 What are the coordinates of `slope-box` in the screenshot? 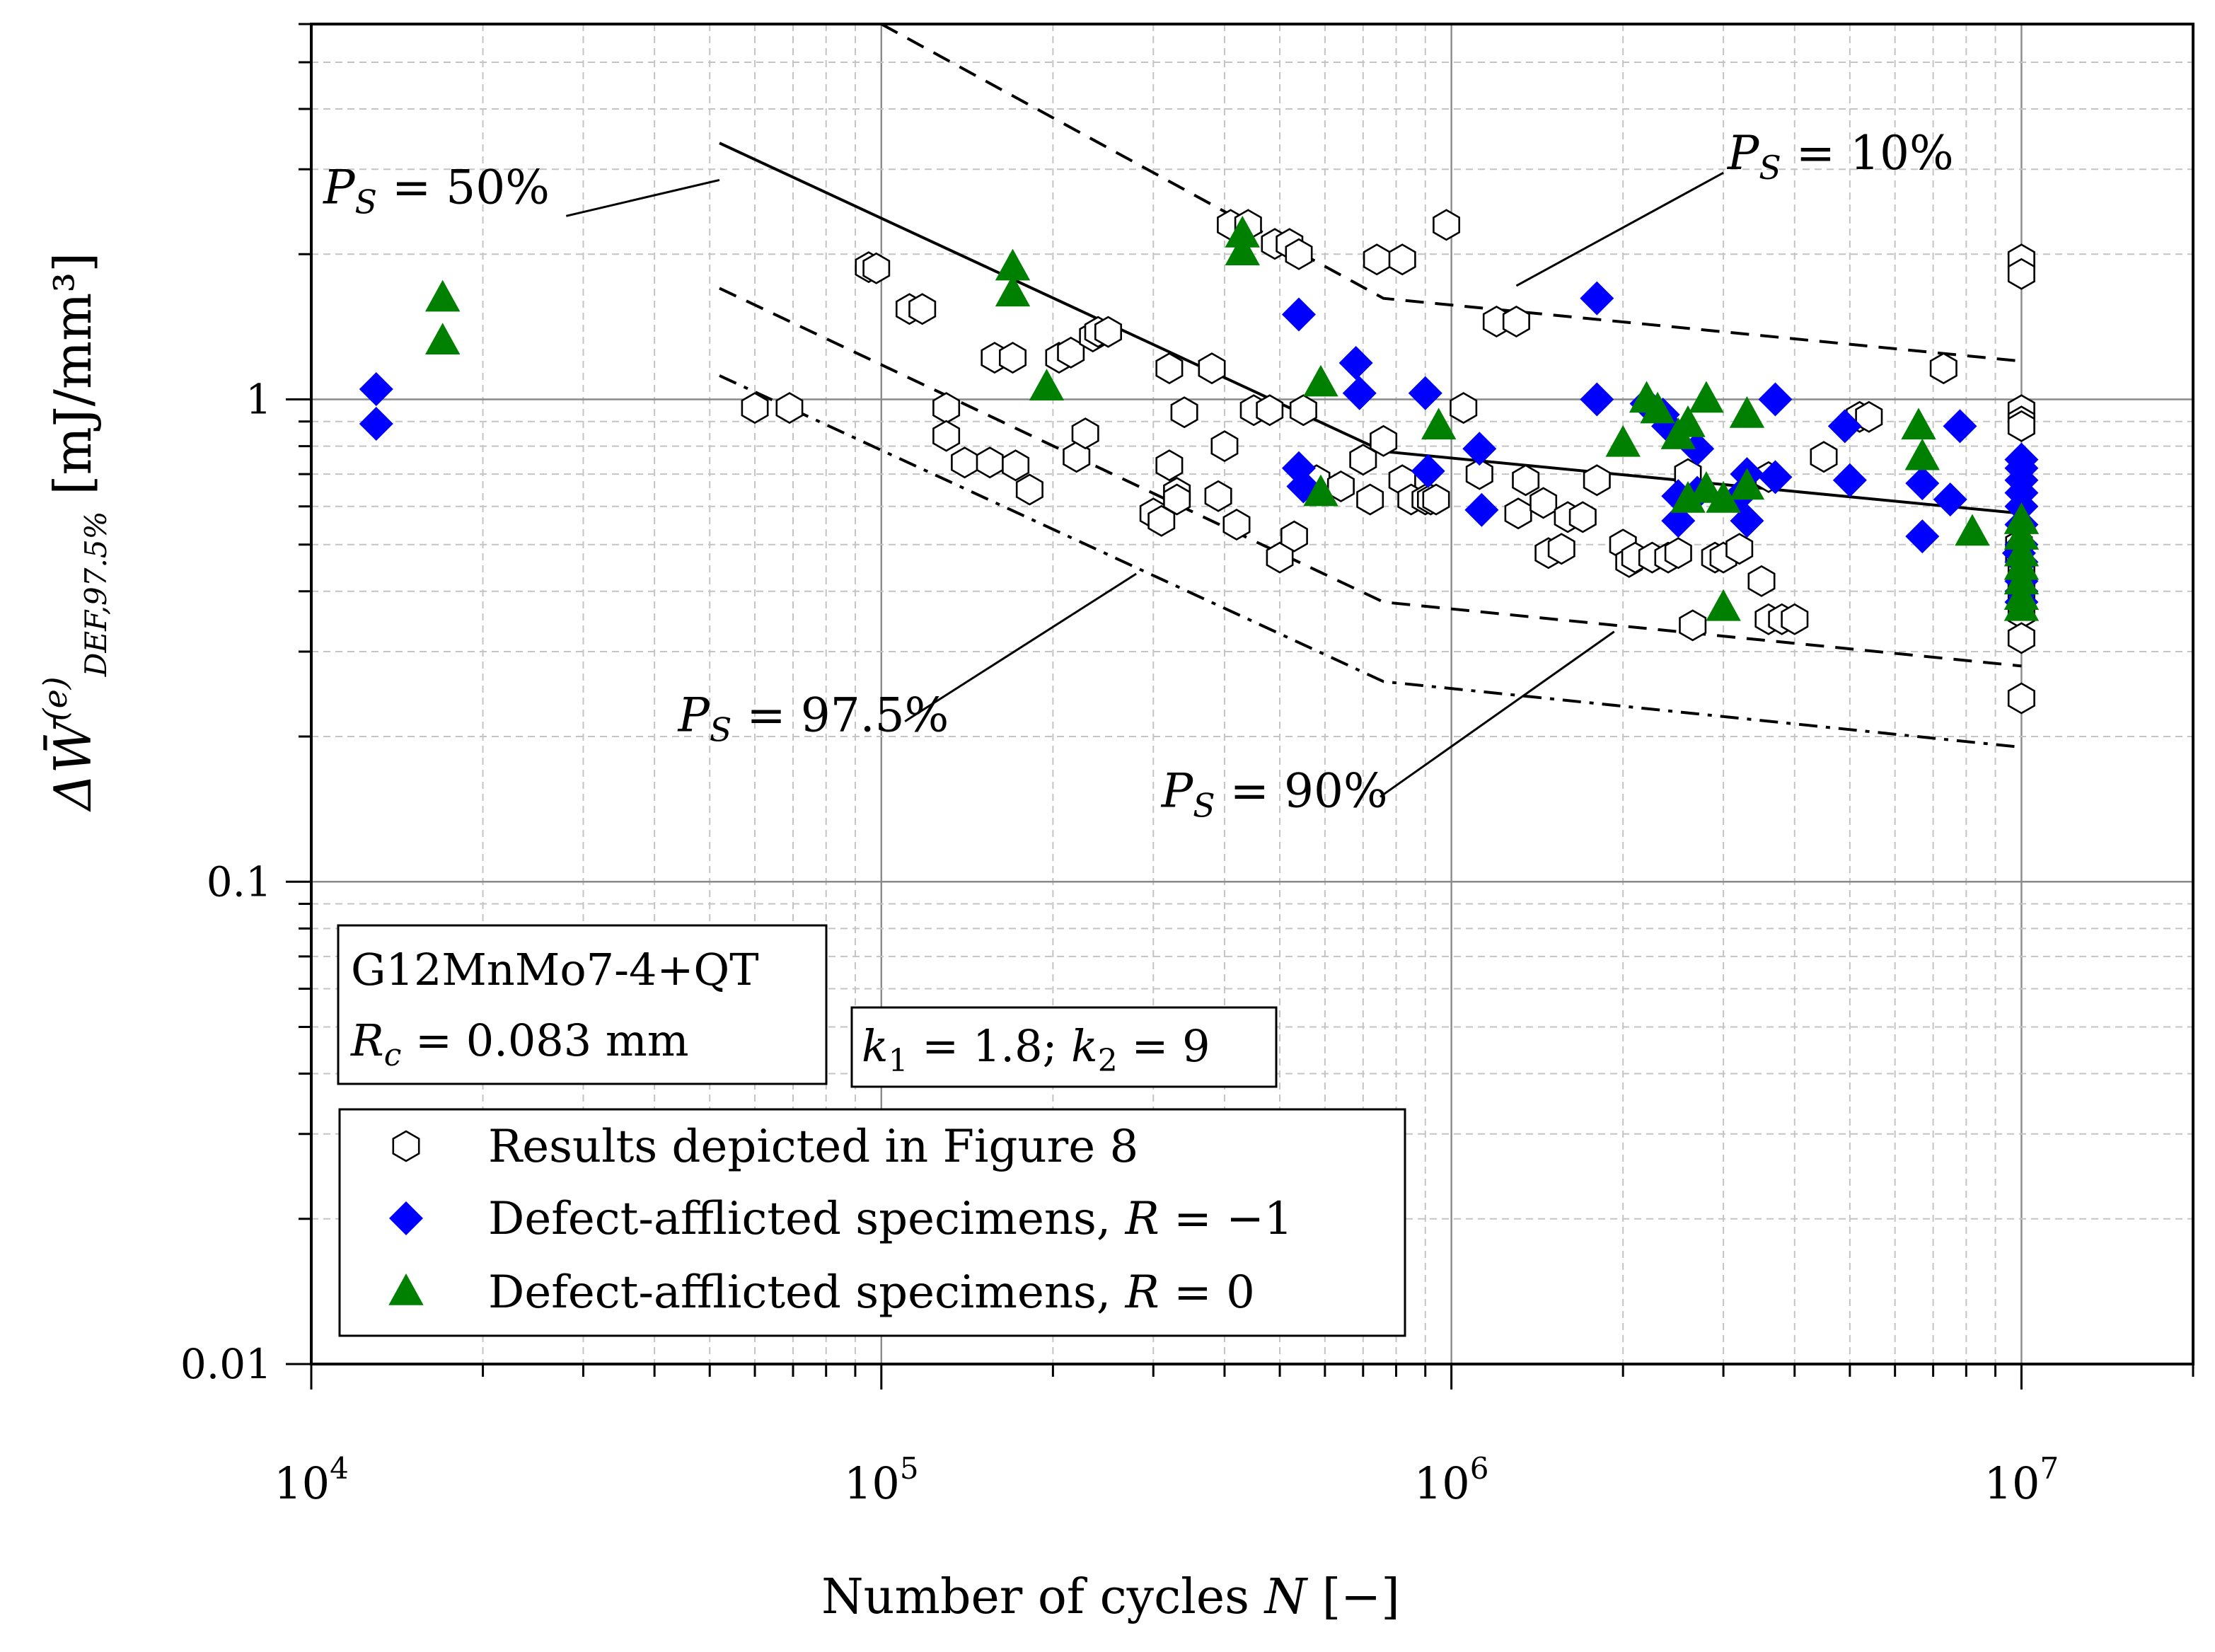 It's located at (1064, 1047).